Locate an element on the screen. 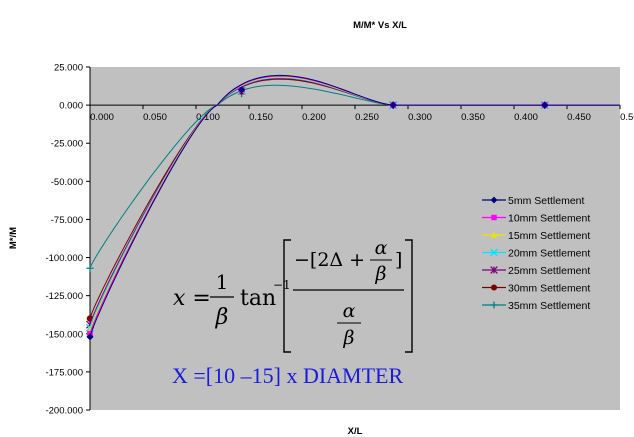 The image size is (634, 437). x-tick-label: 0.250 is located at coordinates (367, 117).